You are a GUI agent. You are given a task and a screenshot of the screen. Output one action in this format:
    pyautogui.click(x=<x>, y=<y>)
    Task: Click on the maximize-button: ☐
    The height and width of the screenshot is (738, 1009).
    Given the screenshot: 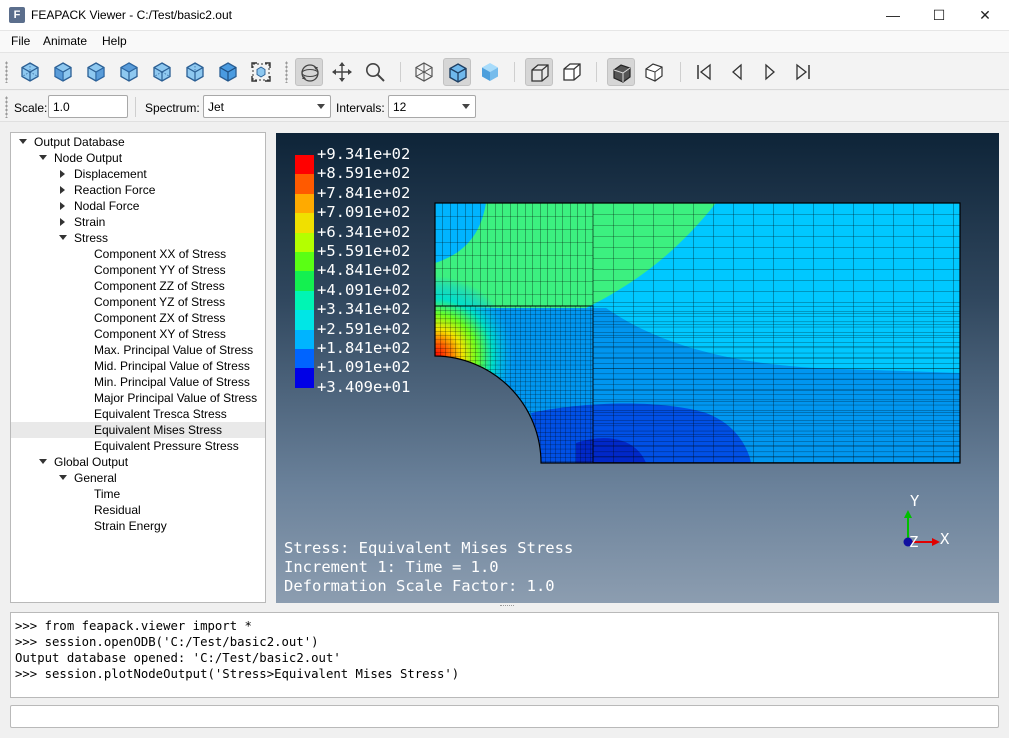 What is the action you would take?
    pyautogui.click(x=939, y=15)
    